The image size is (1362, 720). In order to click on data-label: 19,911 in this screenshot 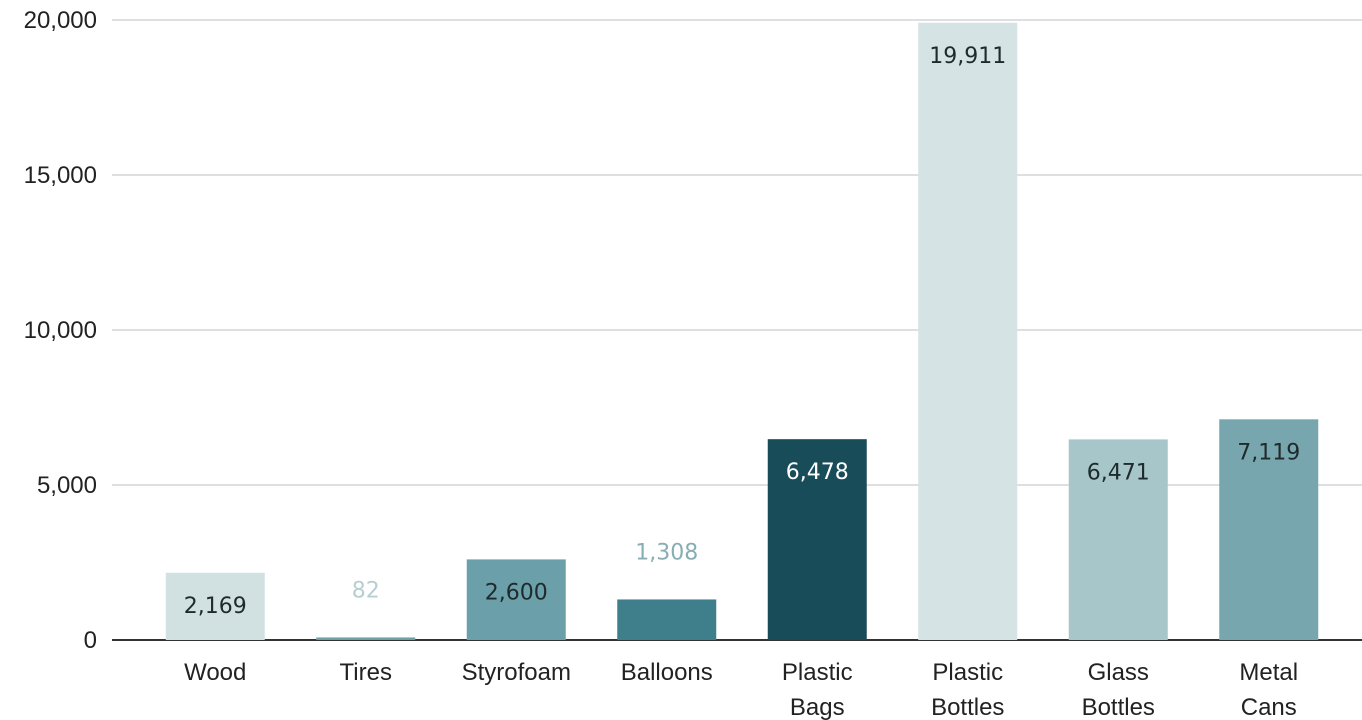, I will do `click(967, 56)`.